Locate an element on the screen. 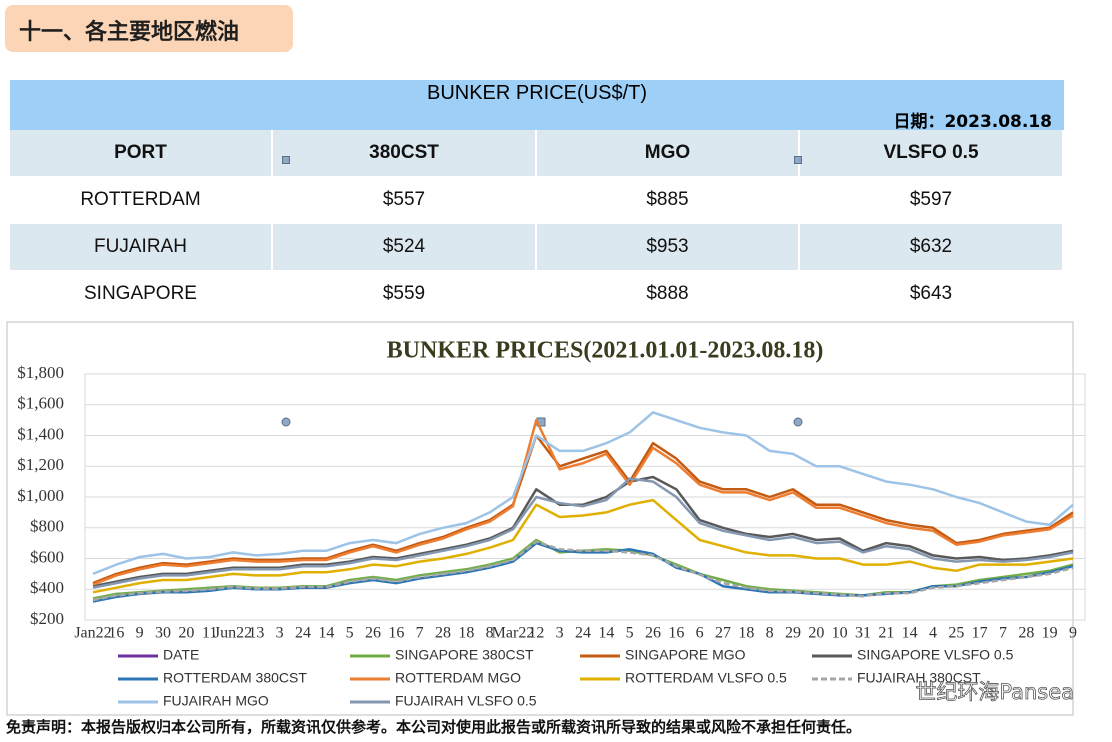 The height and width of the screenshot is (742, 1112). x-tick-label: 17 is located at coordinates (980, 633).